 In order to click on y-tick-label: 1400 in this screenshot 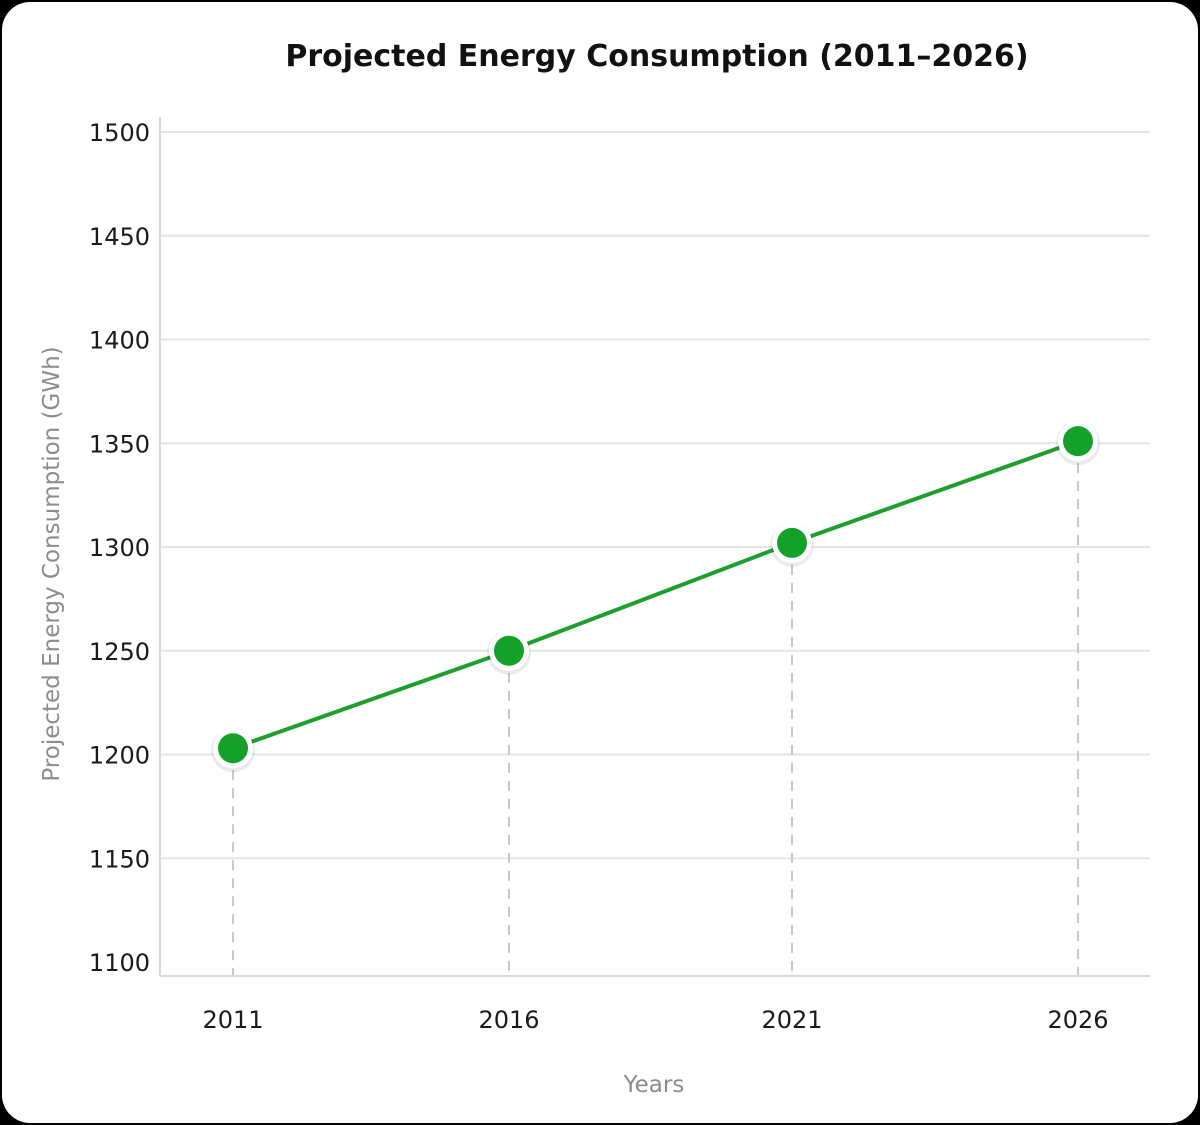, I will do `click(119, 341)`.